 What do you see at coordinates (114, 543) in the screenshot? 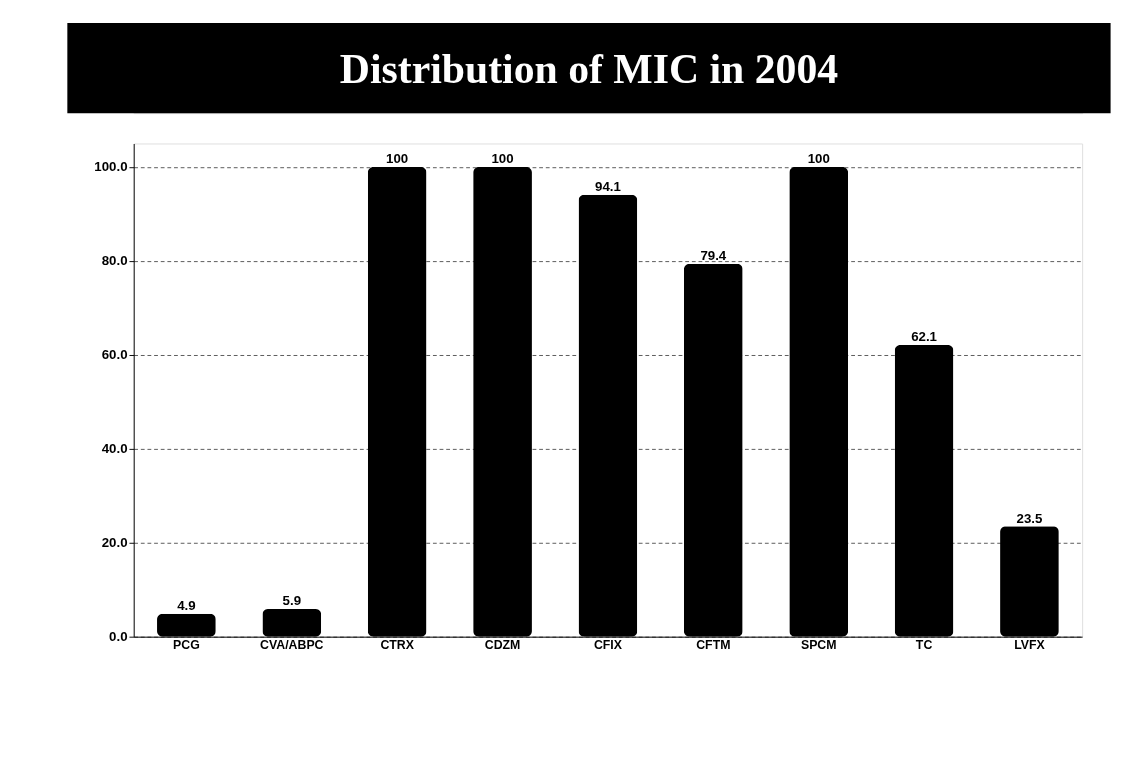
I see `y-tick-label: 20.0` at bounding box center [114, 543].